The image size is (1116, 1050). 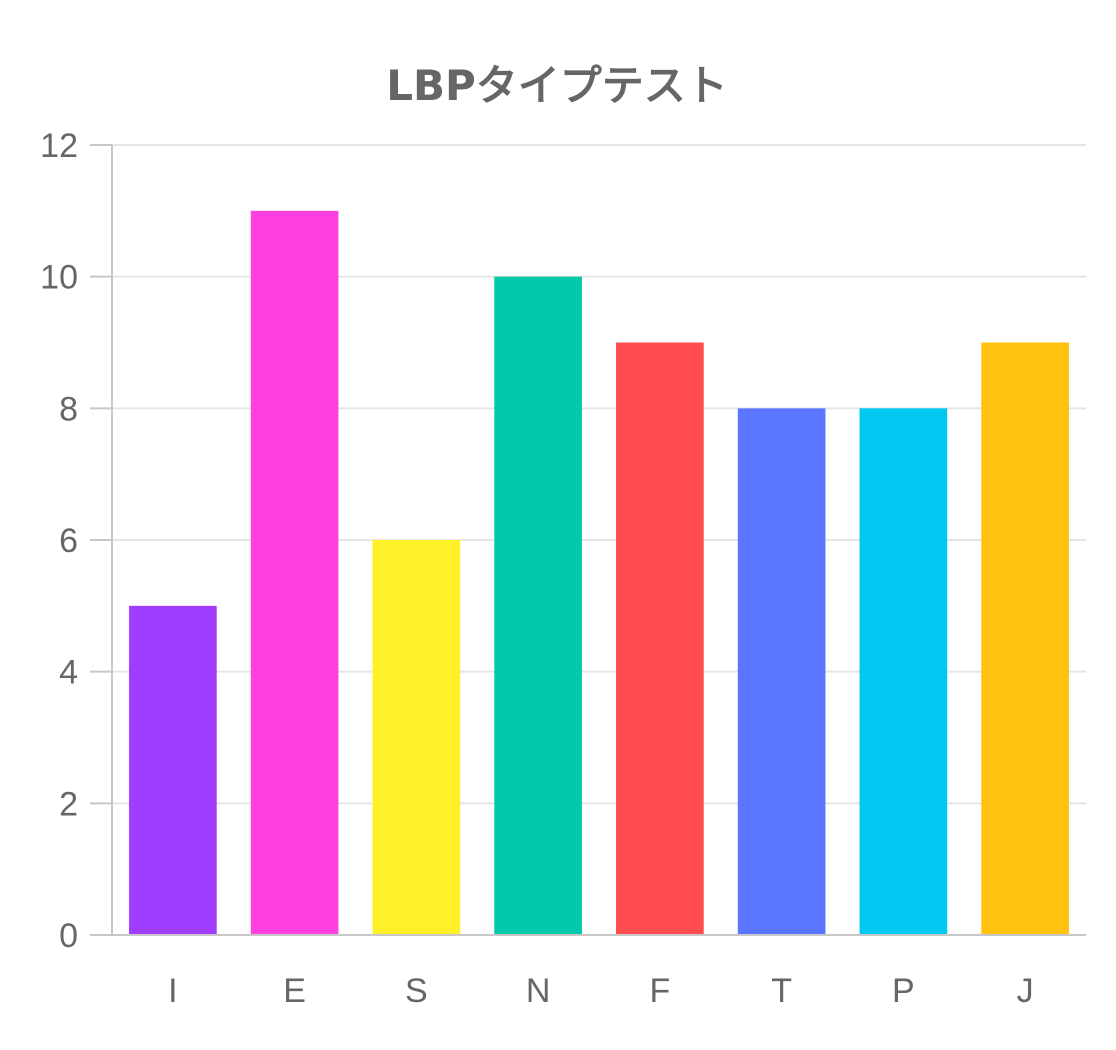 I want to click on y-tick-label-4: 4, so click(x=68, y=673).